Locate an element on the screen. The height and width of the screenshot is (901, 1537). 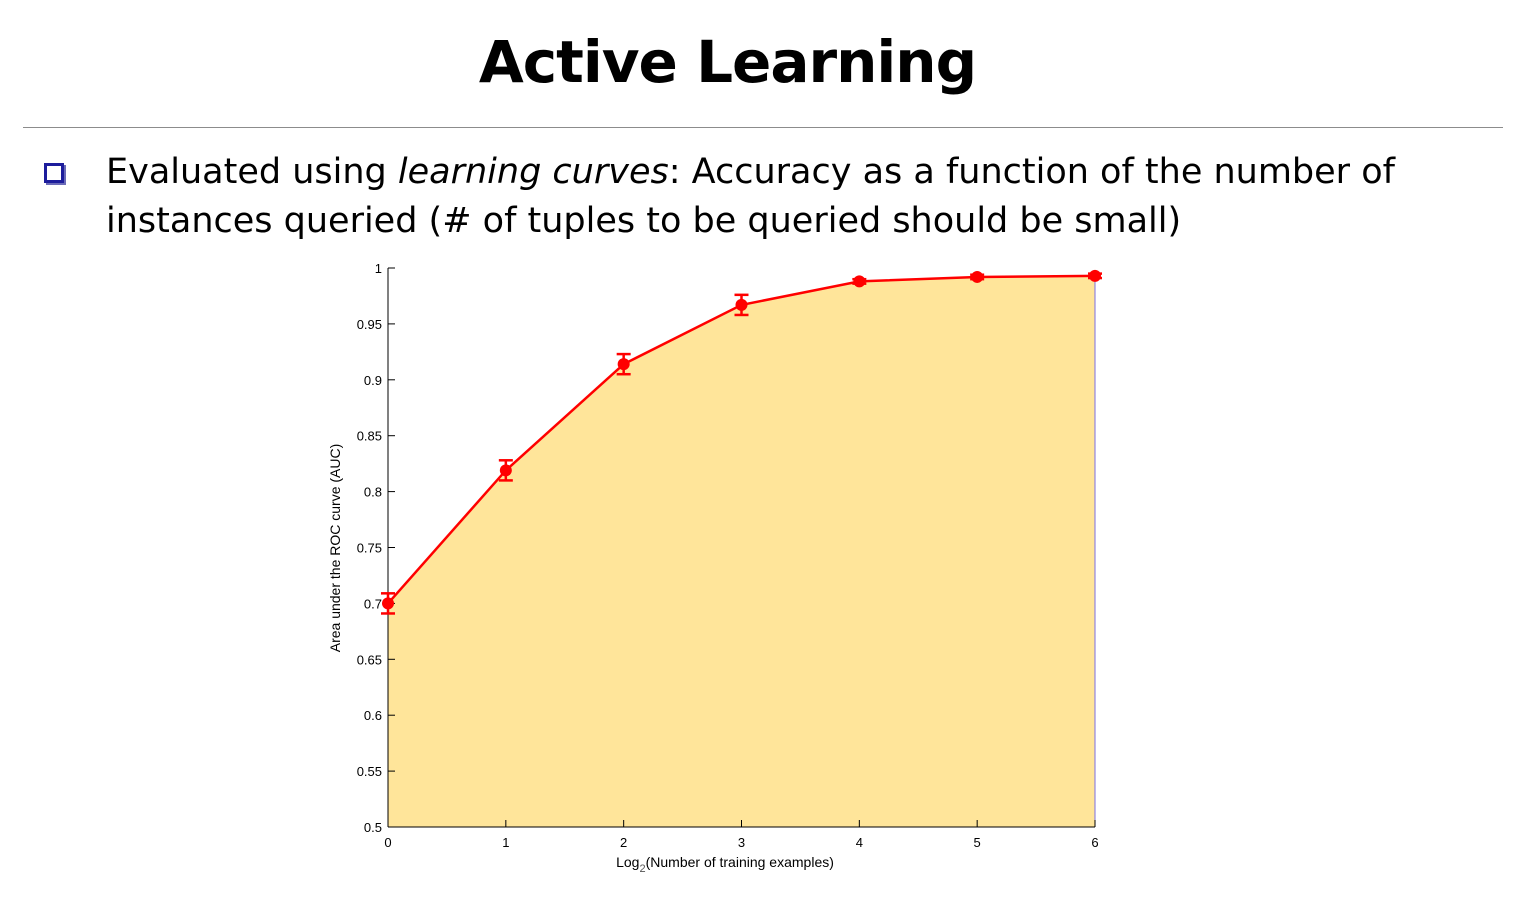
x-axis-label-prefix: Log is located at coordinates (627, 862).